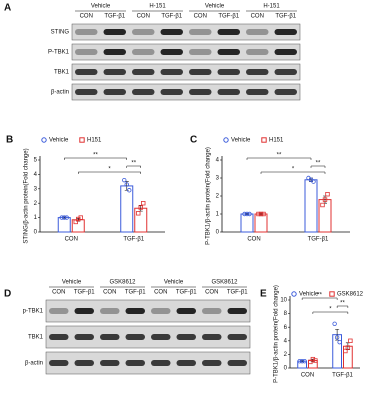 This screenshot has height=400, width=366. What do you see at coordinates (33, 312) in the screenshot?
I see `row-label: p-TBK1` at bounding box center [33, 312].